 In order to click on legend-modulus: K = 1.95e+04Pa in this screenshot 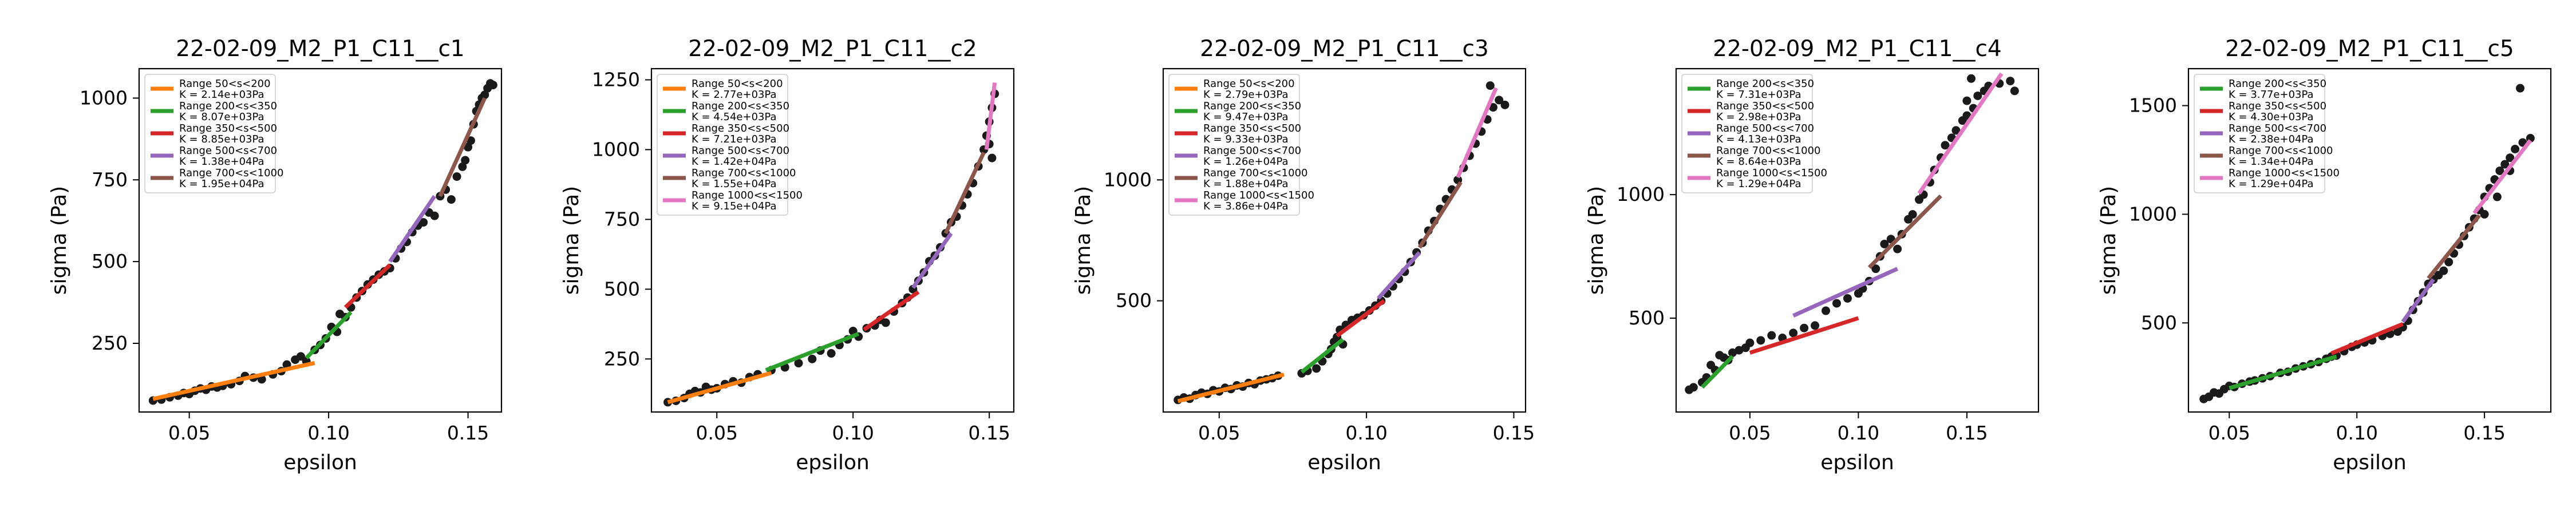, I will do `click(221, 184)`.